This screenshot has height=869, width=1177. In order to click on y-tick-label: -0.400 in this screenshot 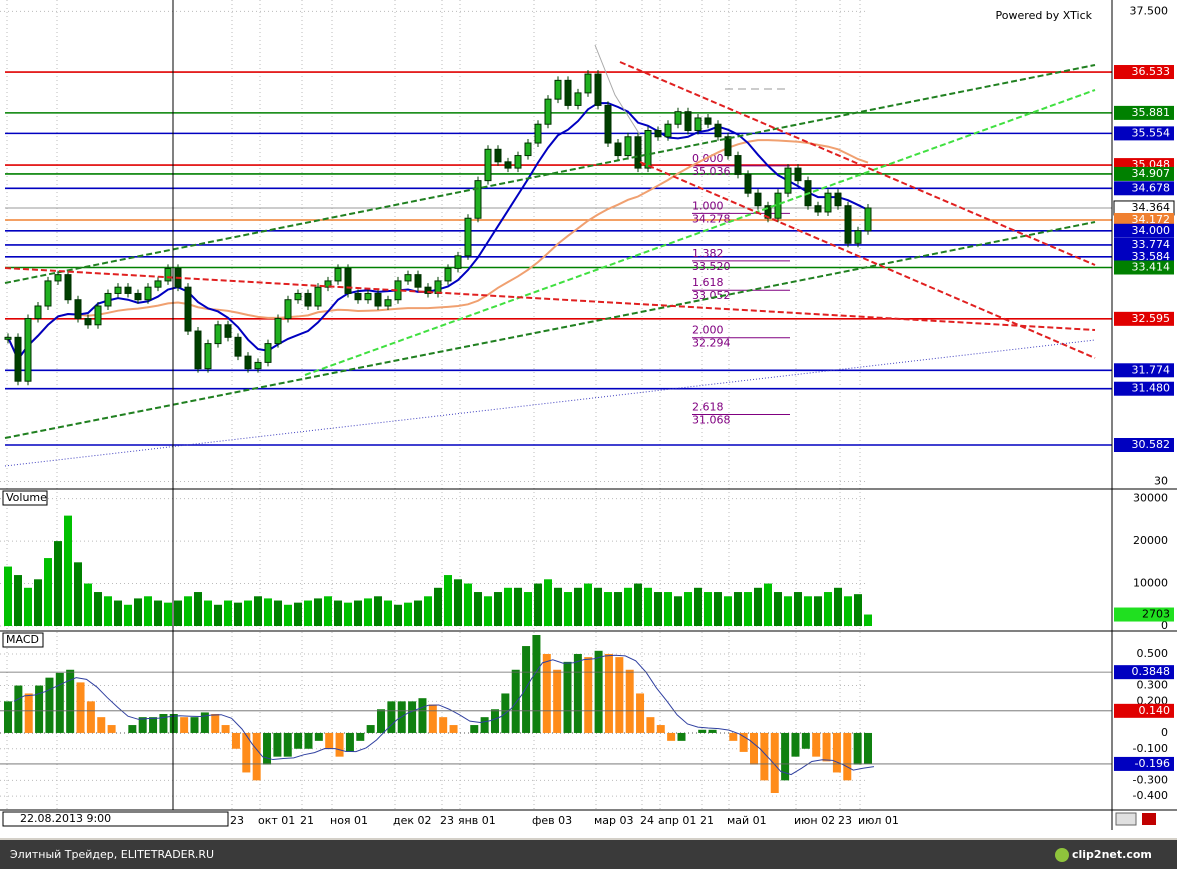, I will do `click(1150, 795)`.